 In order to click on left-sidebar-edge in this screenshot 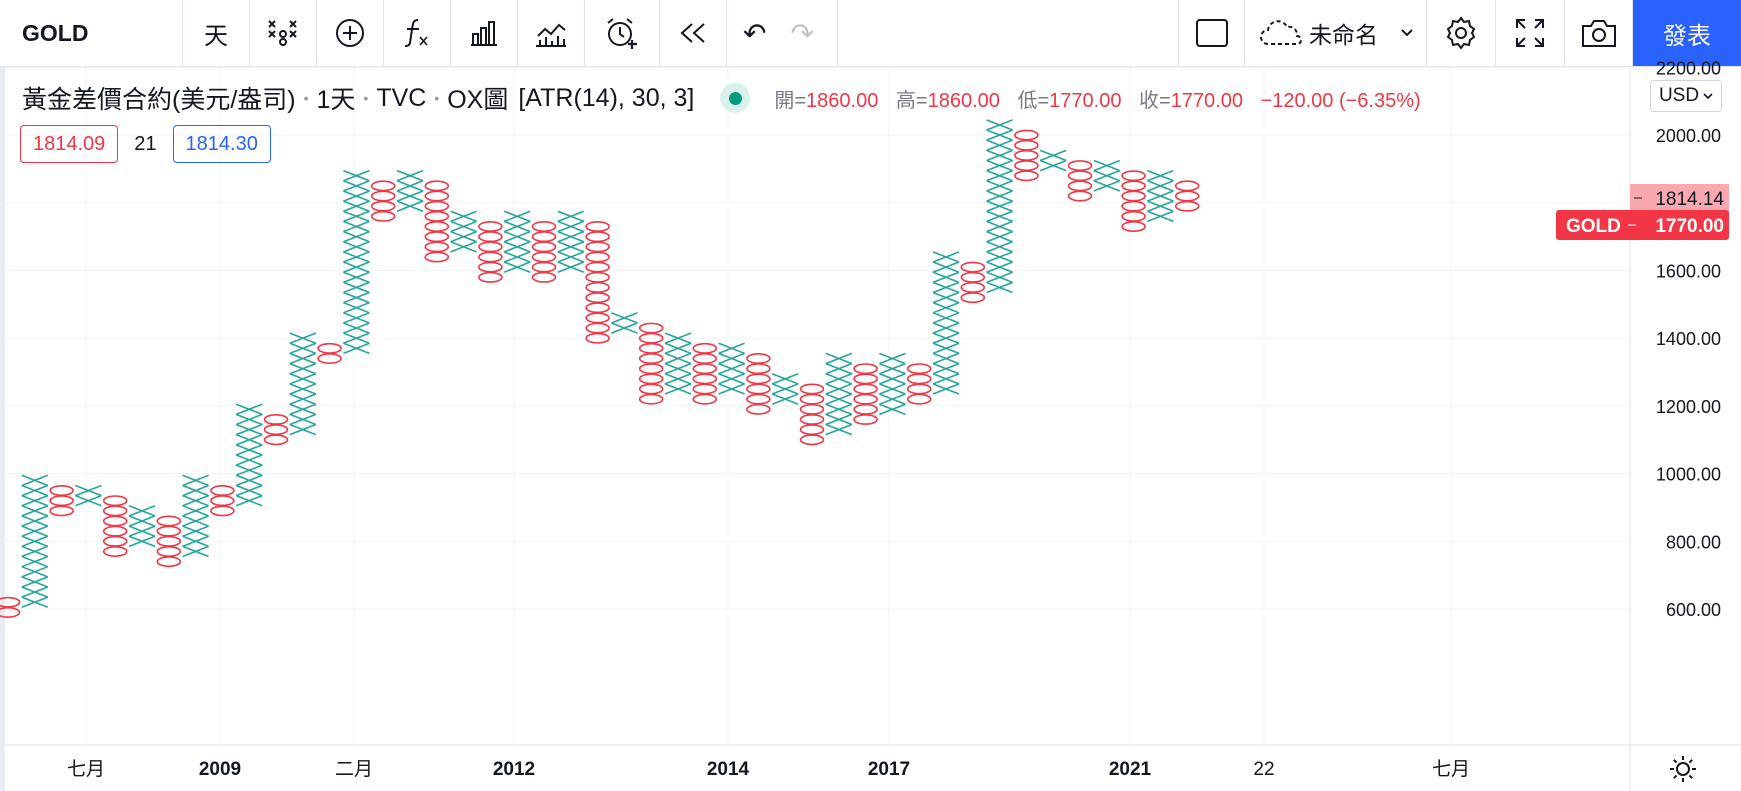, I will do `click(2, 428)`.